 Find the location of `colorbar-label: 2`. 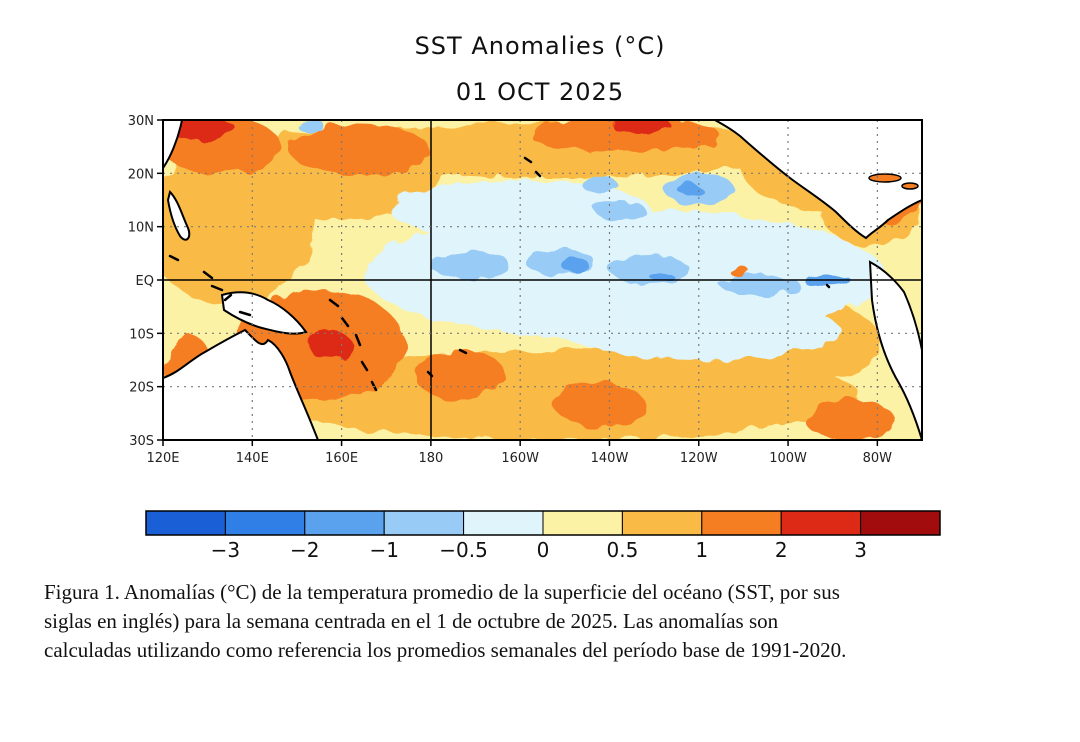

colorbar-label: 2 is located at coordinates (781, 550).